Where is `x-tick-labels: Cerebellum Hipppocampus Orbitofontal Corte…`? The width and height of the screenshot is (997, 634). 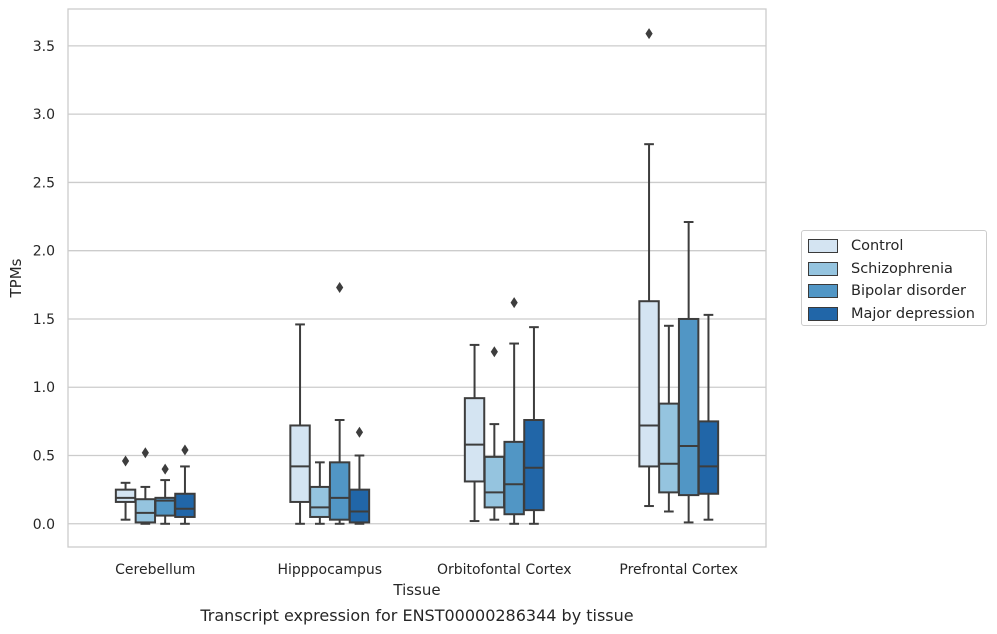 x-tick-labels: Cerebellum Hipppocampus Orbitofontal Corte… is located at coordinates (426, 570).